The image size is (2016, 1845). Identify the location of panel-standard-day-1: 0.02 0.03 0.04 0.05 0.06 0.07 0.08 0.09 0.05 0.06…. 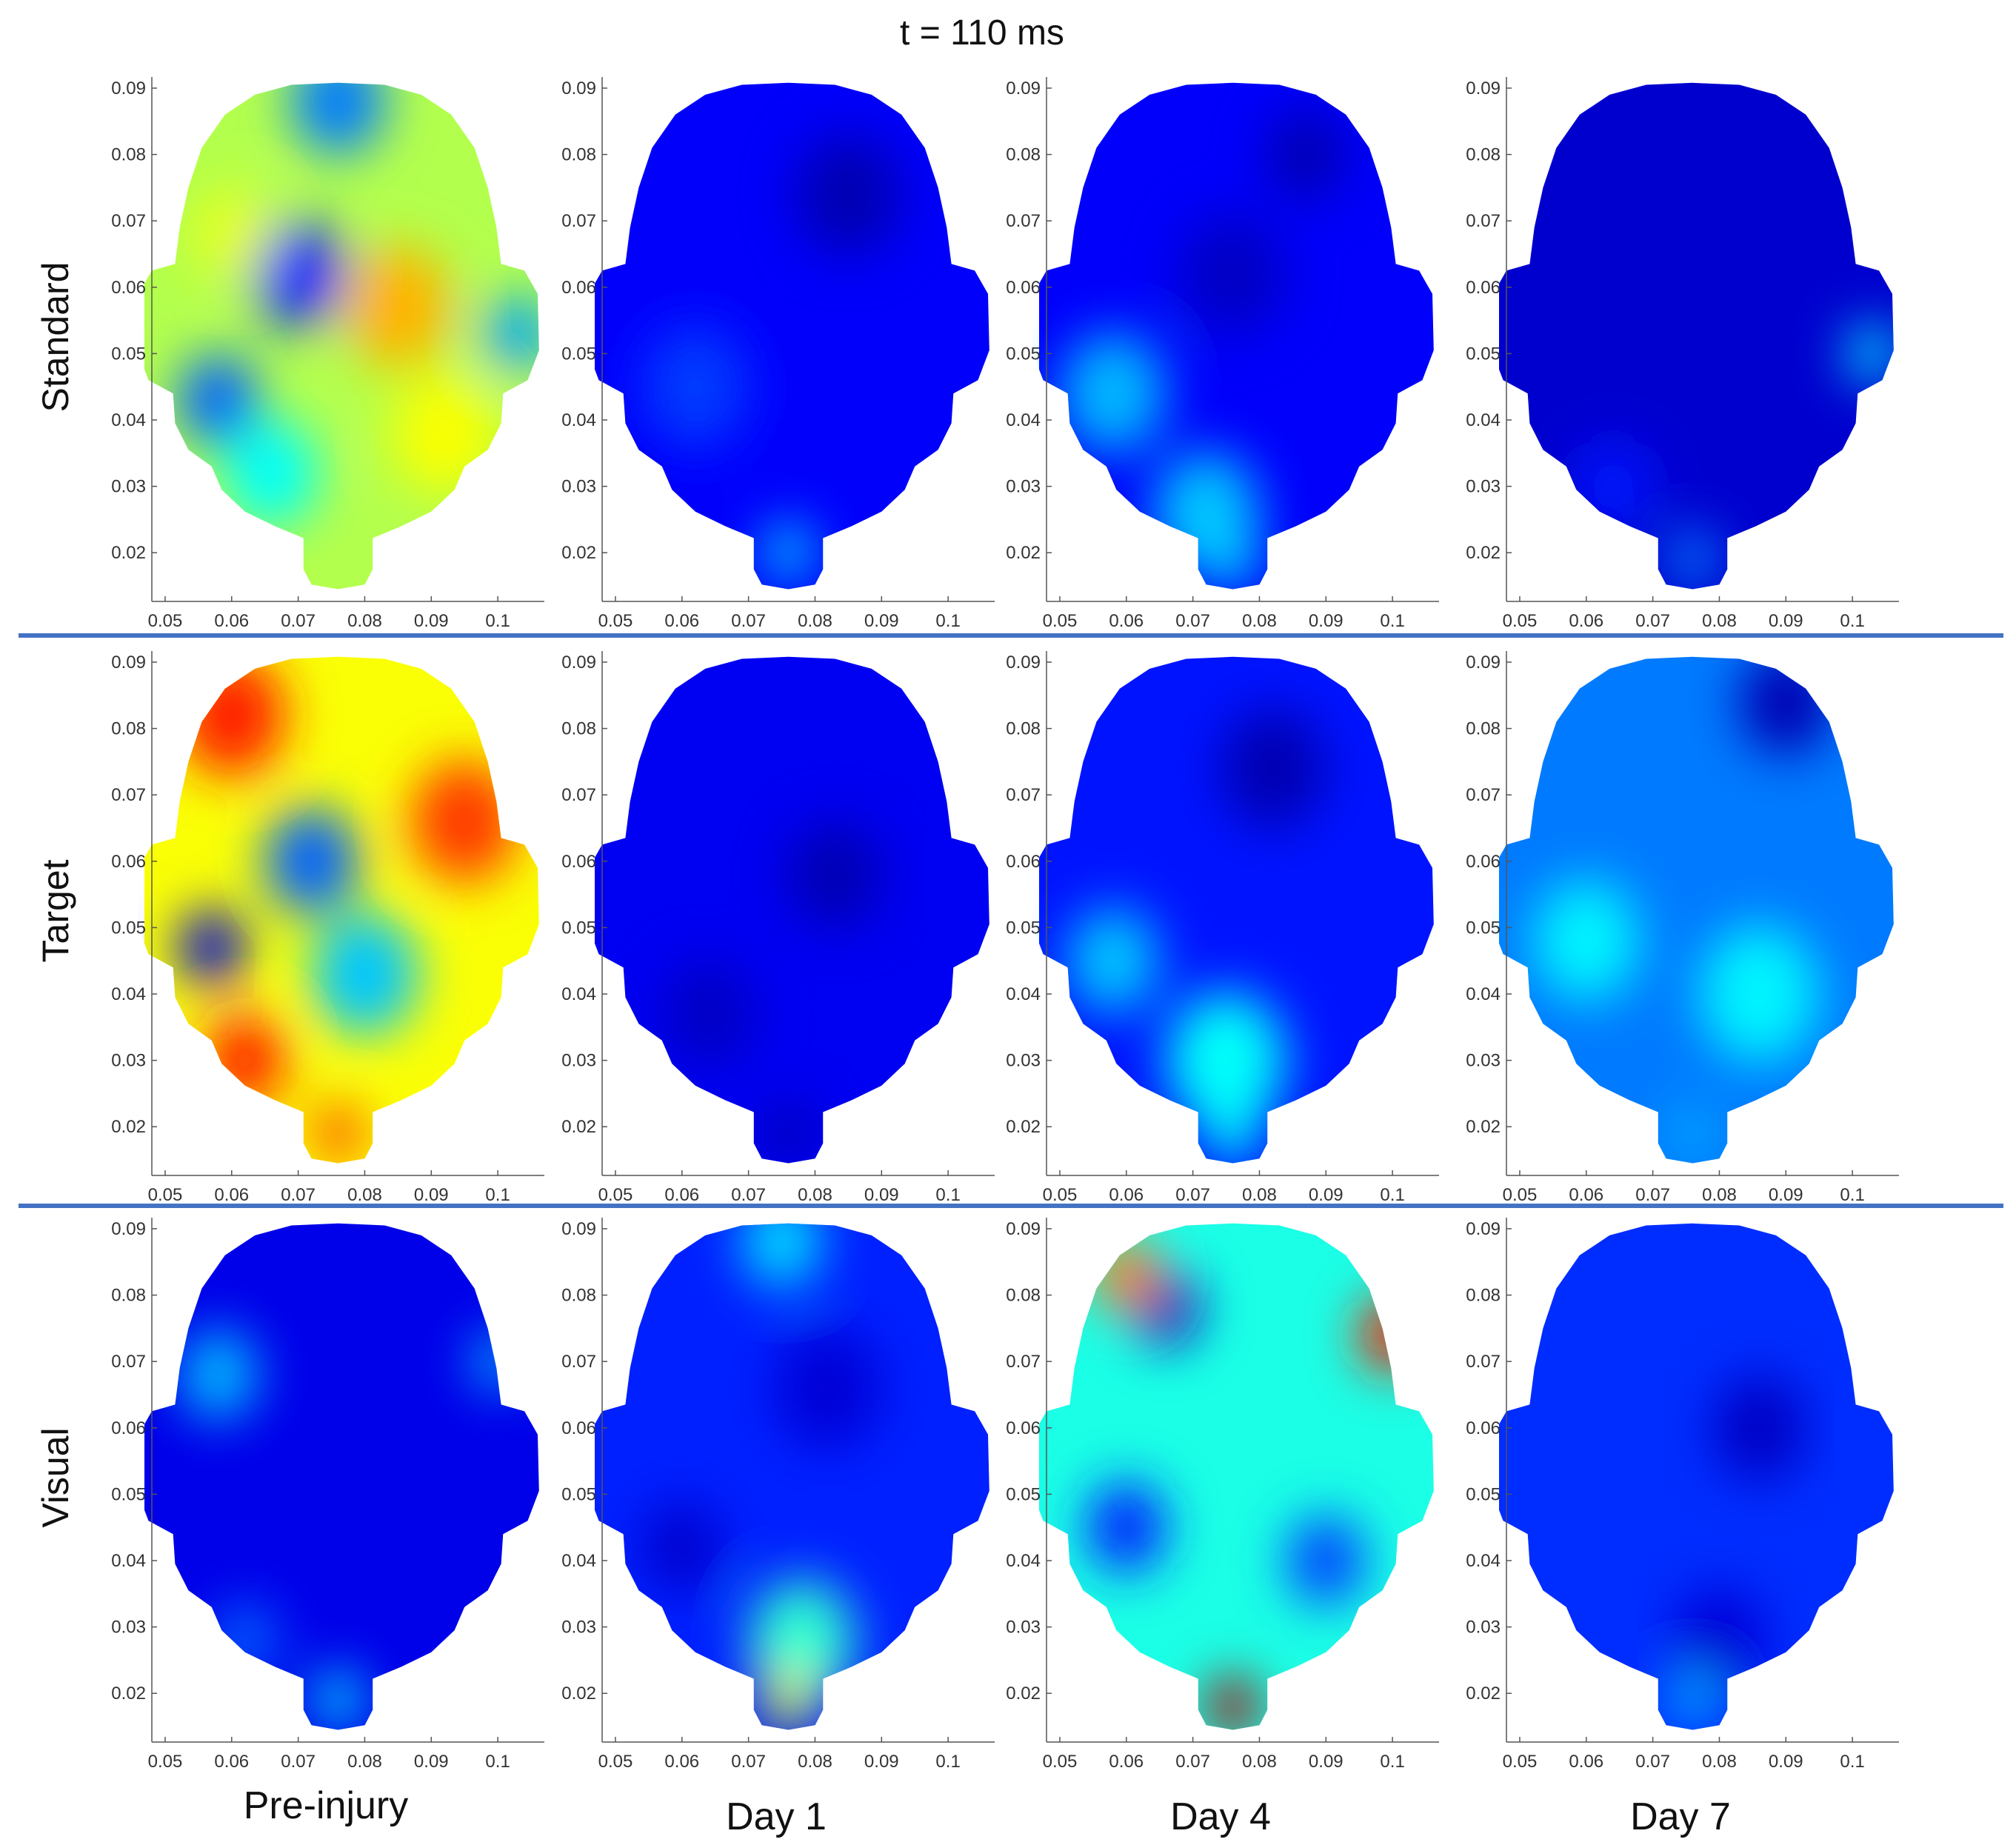
(778, 354).